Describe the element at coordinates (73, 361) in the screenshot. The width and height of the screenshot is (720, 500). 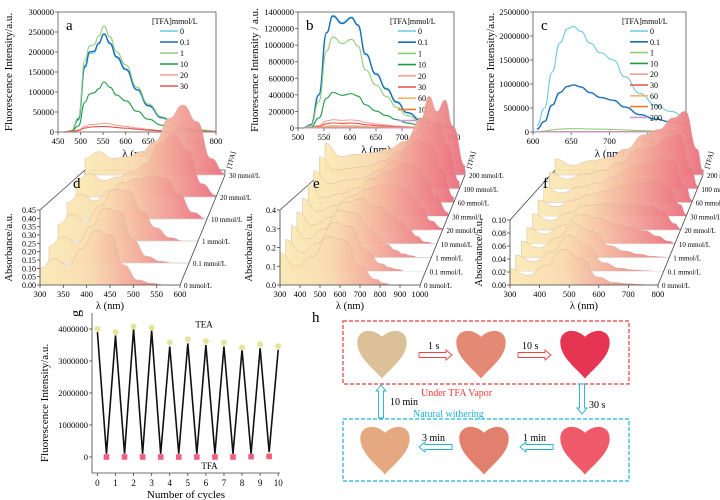
I see `y-tick-label: 3000000` at that location.